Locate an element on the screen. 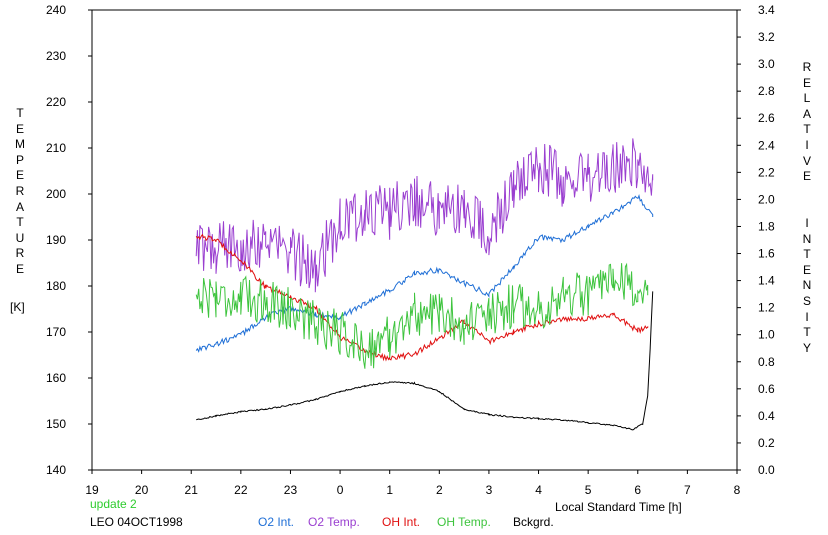 This screenshot has height=535, width=828. y-tick-label: 190 is located at coordinates (56, 240).